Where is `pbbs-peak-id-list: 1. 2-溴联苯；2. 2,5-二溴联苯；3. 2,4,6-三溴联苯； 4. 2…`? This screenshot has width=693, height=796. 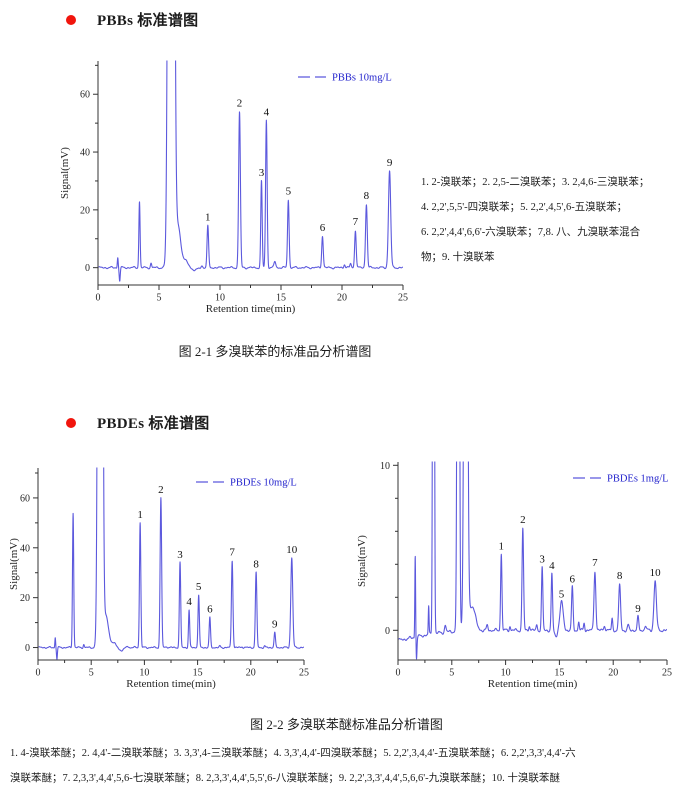
pbbs-peak-id-list: 1. 2-溴联苯；2. 2,5-二溴联苯；3. 2,4,6-三溴联苯； 4. 2… is located at coordinates (535, 220).